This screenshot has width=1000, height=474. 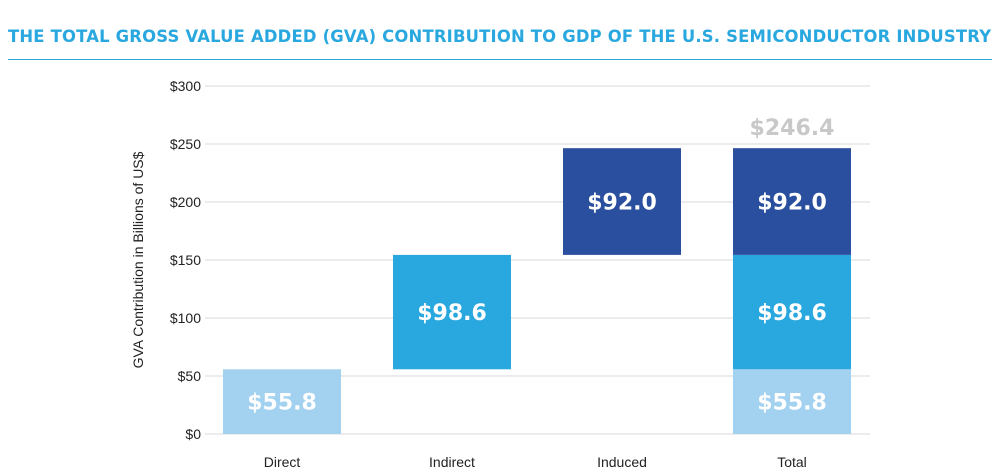 I want to click on category-label: Induced, so click(x=622, y=462).